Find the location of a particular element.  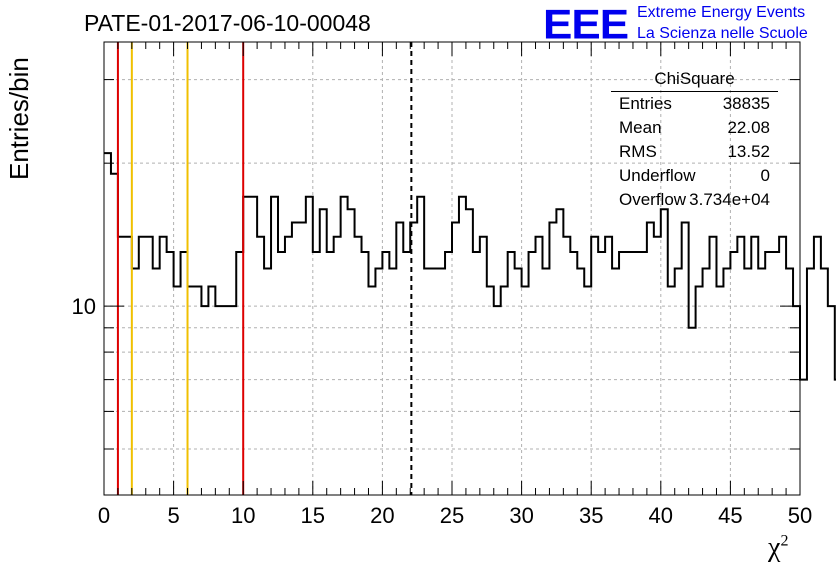

y-axis-label: Entries/bin is located at coordinates (19, 118).